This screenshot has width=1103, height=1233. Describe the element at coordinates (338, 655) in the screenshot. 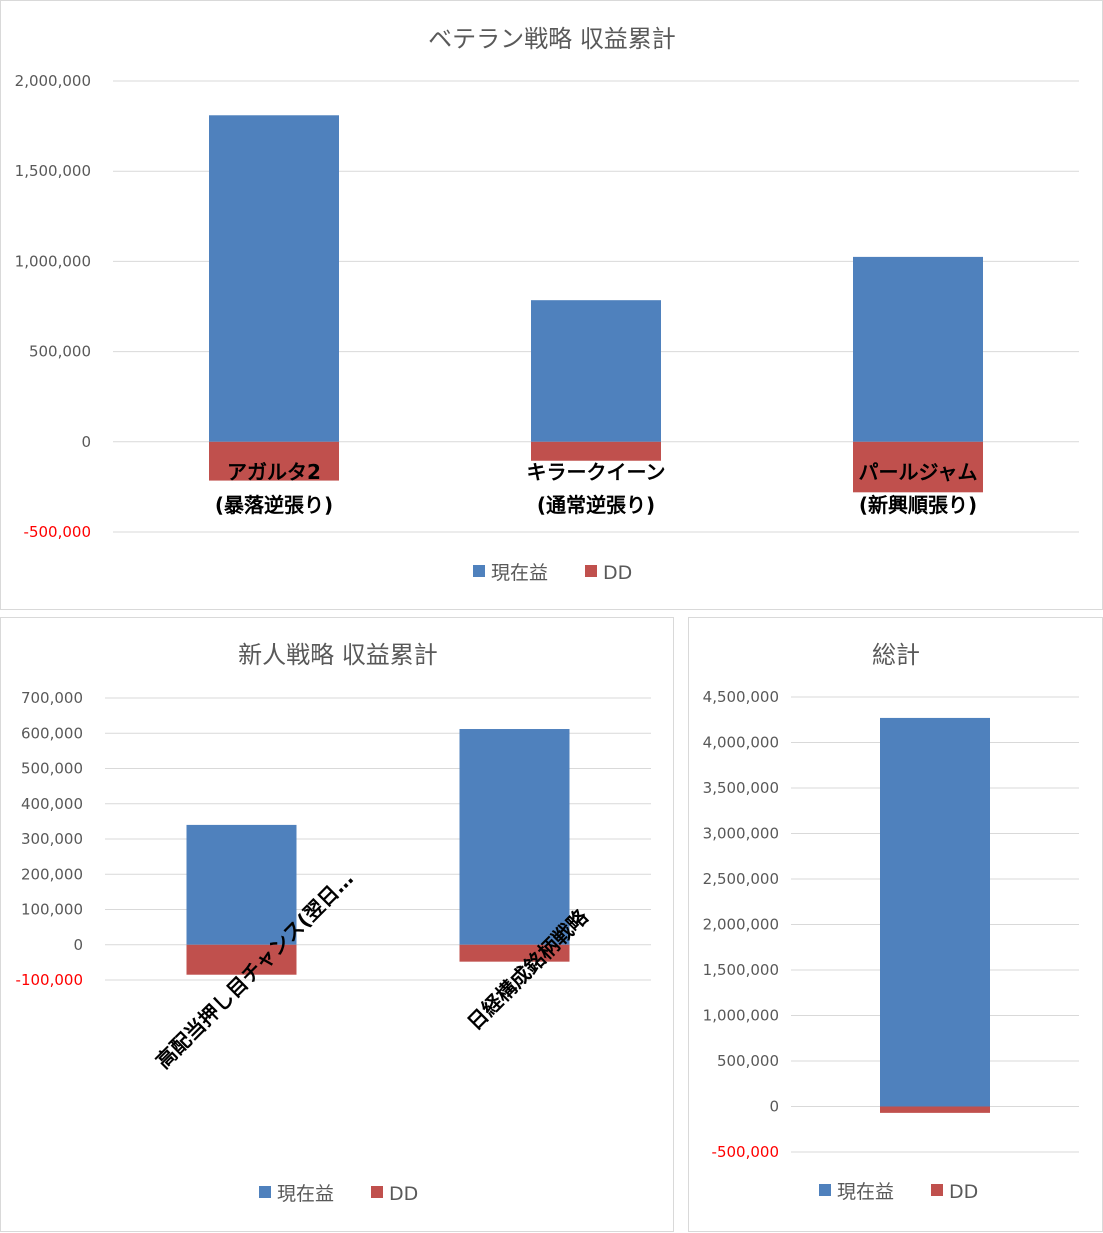

I see `chart-title: 新人戦略 収益累計` at that location.